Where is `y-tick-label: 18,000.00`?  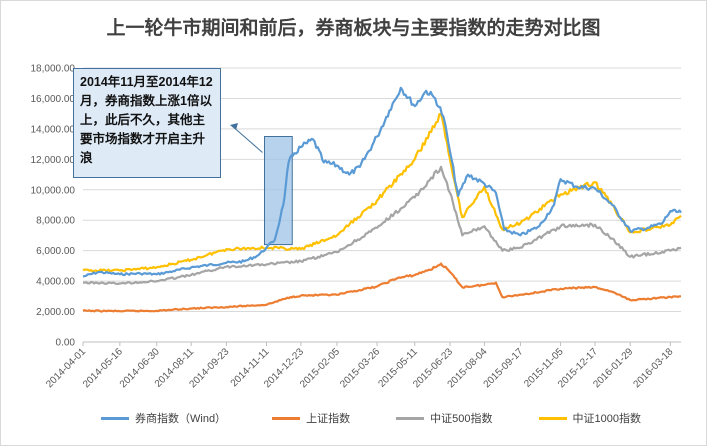 y-tick-label: 18,000.00 is located at coordinates (53, 69).